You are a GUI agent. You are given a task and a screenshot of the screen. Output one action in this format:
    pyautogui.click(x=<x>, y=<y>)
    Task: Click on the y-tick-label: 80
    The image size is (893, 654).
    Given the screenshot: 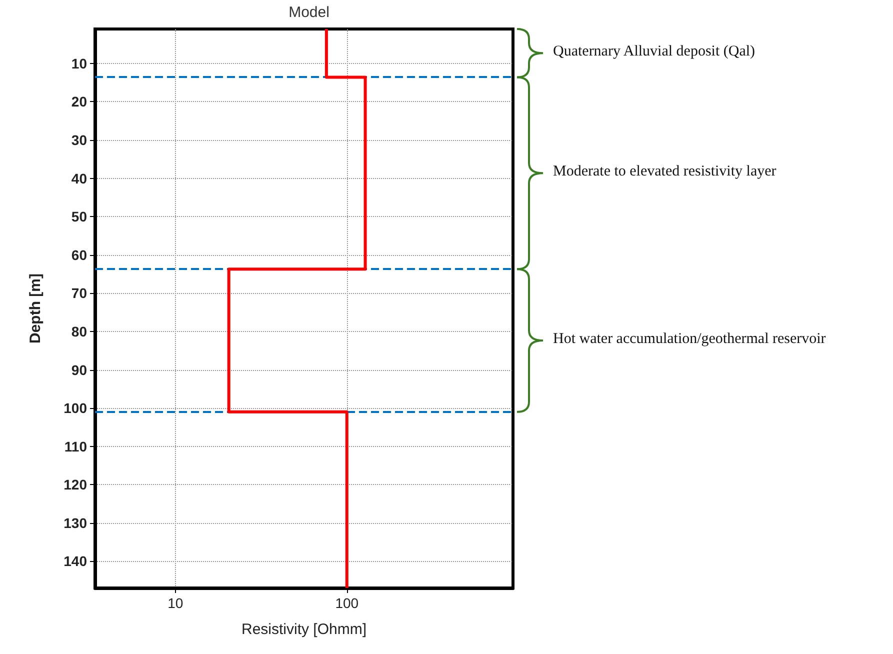 What is the action you would take?
    pyautogui.click(x=79, y=331)
    